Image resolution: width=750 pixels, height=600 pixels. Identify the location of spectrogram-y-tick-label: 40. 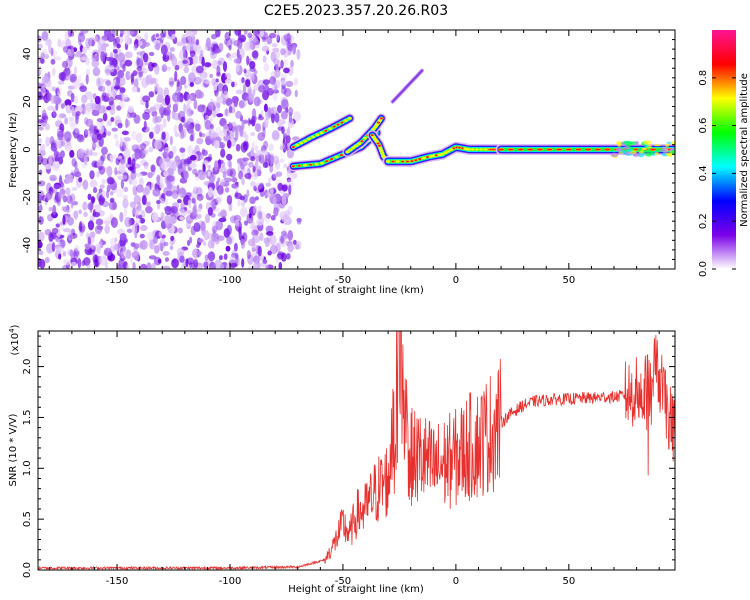
(27, 54).